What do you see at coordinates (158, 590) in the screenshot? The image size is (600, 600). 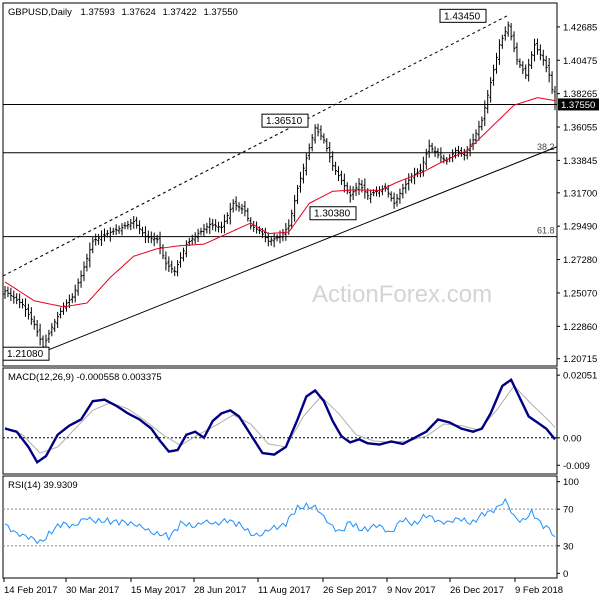 I see `x-tick-label: 15 May 2017` at bounding box center [158, 590].